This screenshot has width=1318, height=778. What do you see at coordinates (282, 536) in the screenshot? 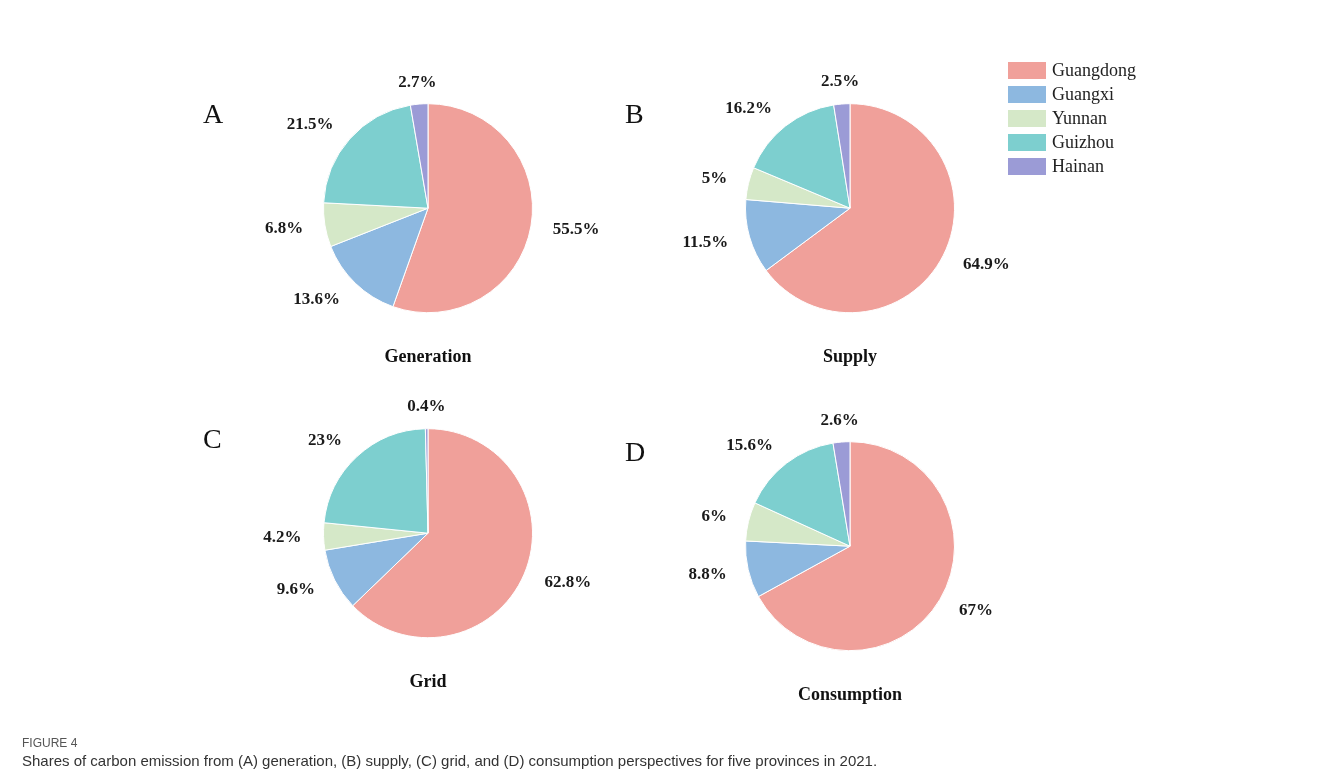
I see `data-label: 4.2%` at bounding box center [282, 536].